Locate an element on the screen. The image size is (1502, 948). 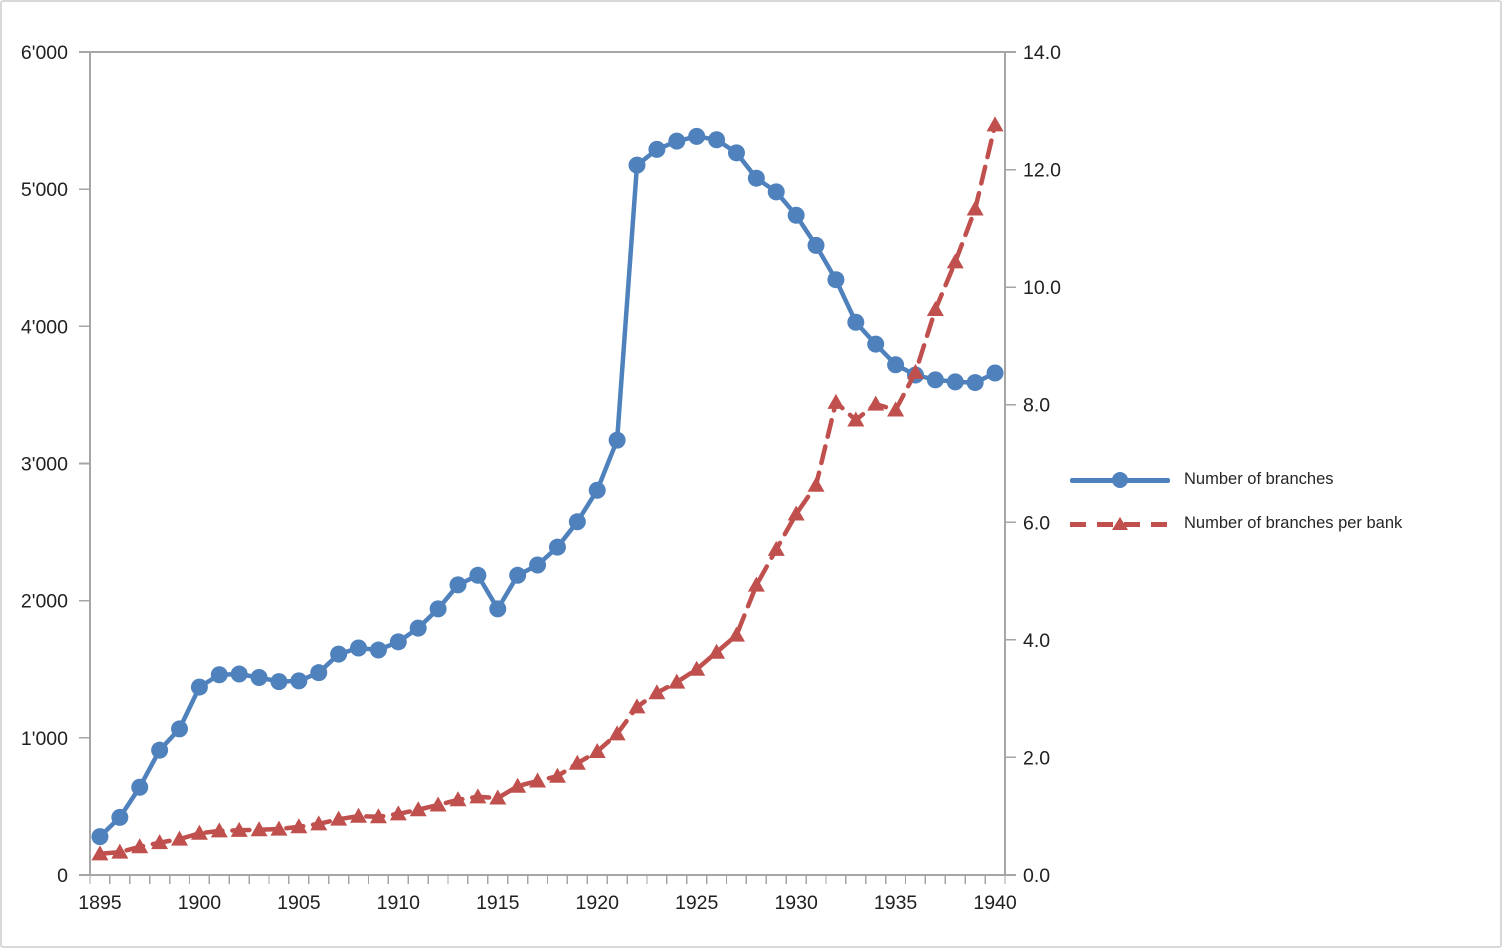
x-tick-label: 1930 is located at coordinates (796, 903).